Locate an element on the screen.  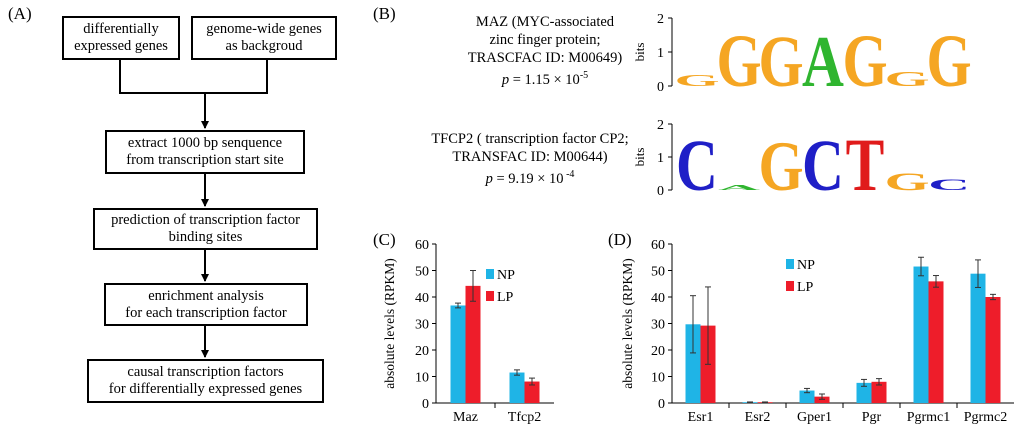
bar-lp-tfcp2 is located at coordinates (532, 392).